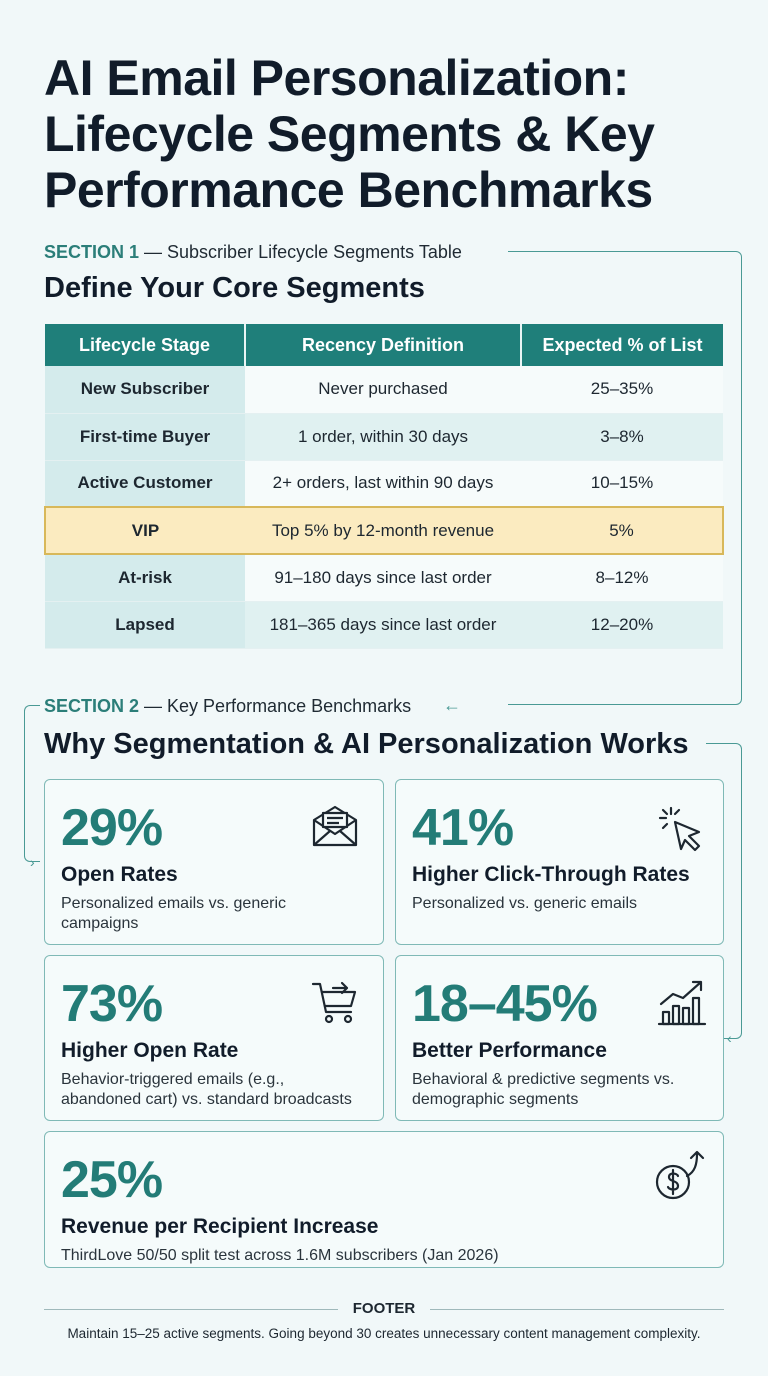 Image resolution: width=768 pixels, height=1376 pixels. Describe the element at coordinates (384, 1308) in the screenshot. I see `footer-title: FOOTER` at that location.